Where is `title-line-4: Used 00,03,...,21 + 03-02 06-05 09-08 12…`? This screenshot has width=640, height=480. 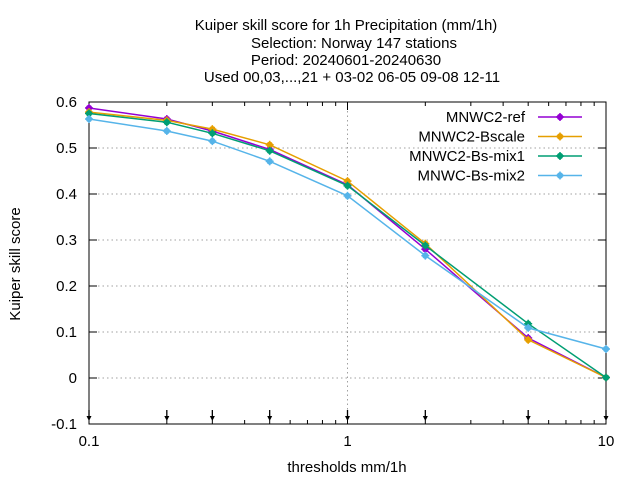 title-line-4: Used 00,03,...,21 + 03-02 06-05 09-08 12… is located at coordinates (352, 77).